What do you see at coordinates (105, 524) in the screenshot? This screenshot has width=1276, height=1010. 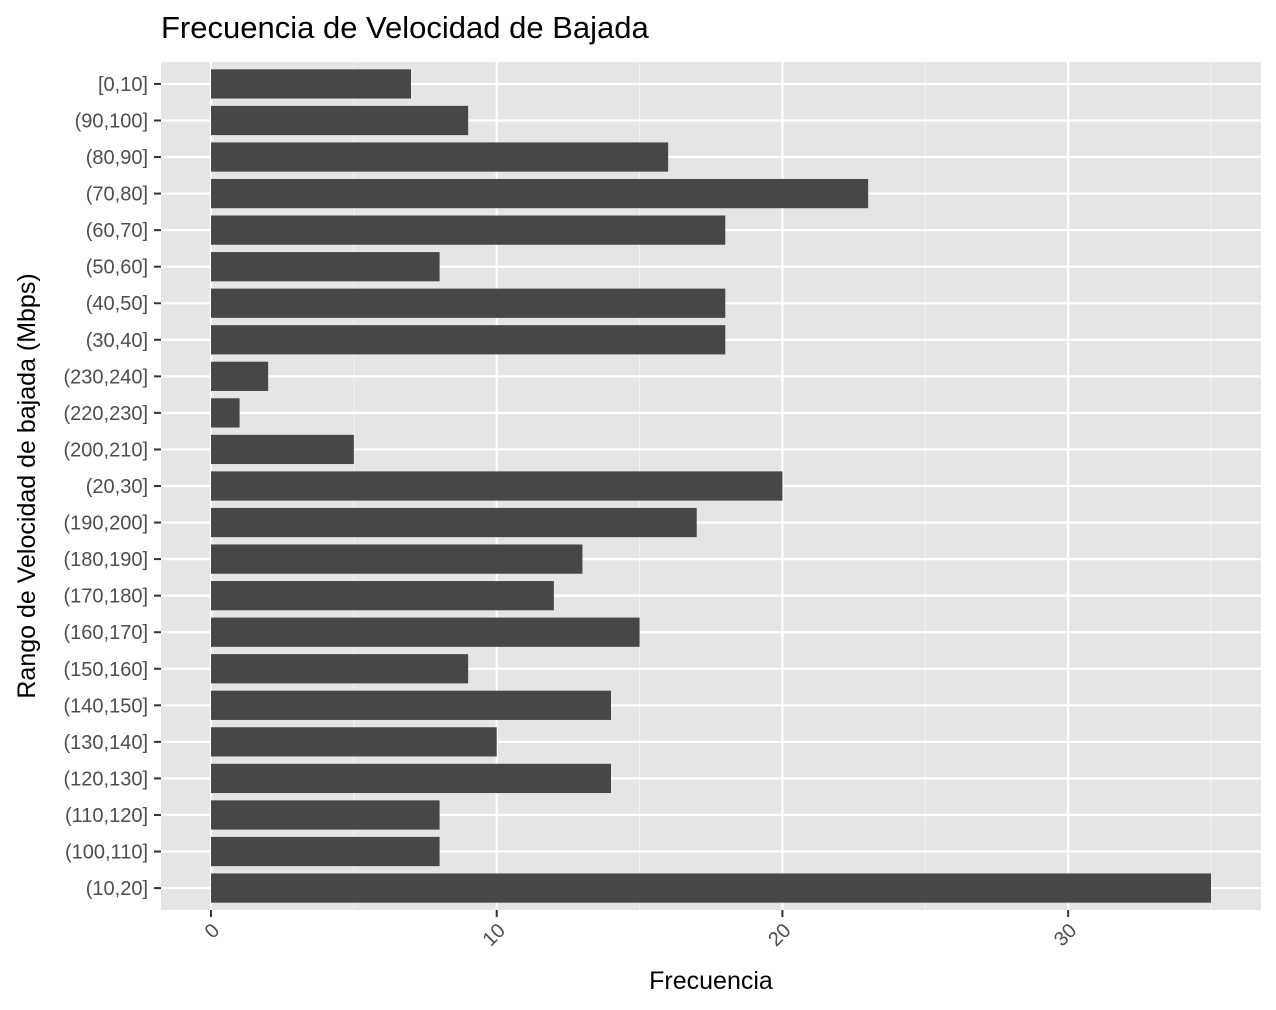 I see `y-tick-label: (190,200]` at bounding box center [105, 524].